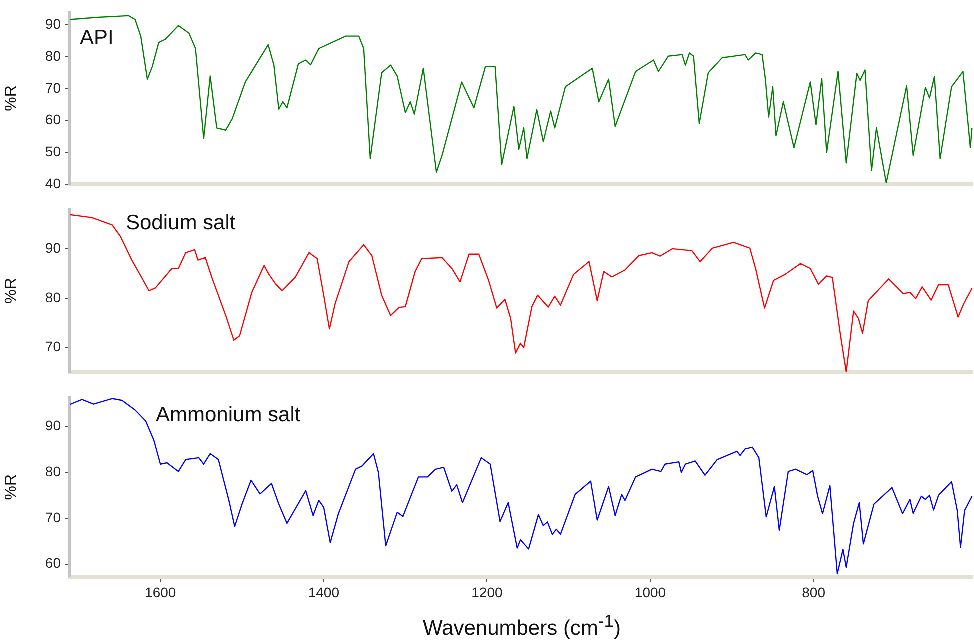 The width and height of the screenshot is (974, 640). What do you see at coordinates (650, 592) in the screenshot?
I see `x-tick-label: 1000` at bounding box center [650, 592].